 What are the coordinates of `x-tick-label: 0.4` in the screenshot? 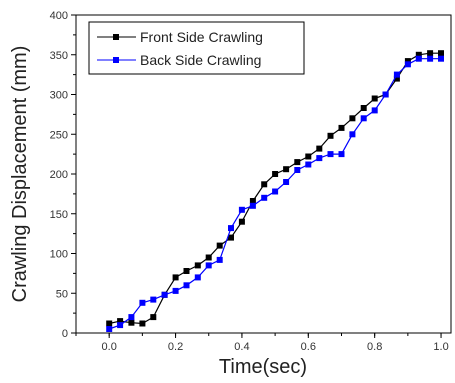 It's located at (241, 347).